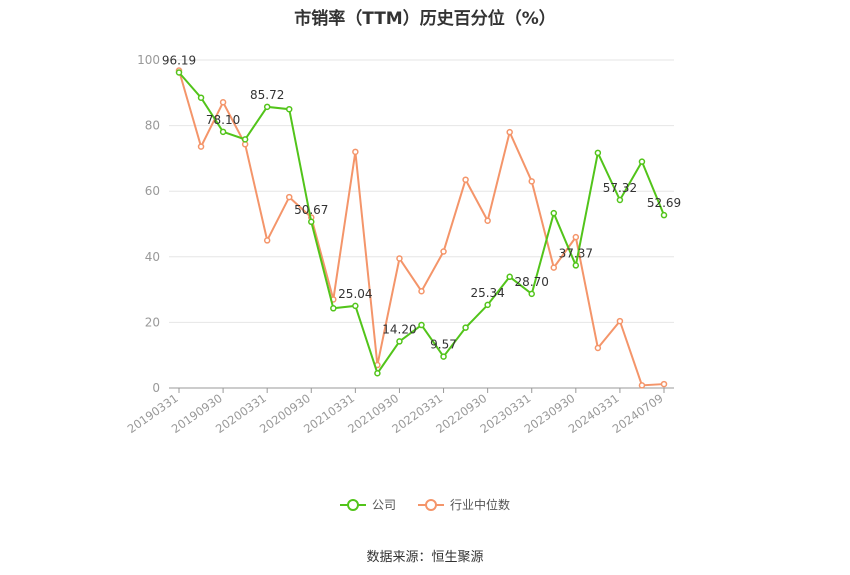 The width and height of the screenshot is (850, 575). Describe the element at coordinates (311, 210) in the screenshot. I see `data-label: 50.67` at that location.